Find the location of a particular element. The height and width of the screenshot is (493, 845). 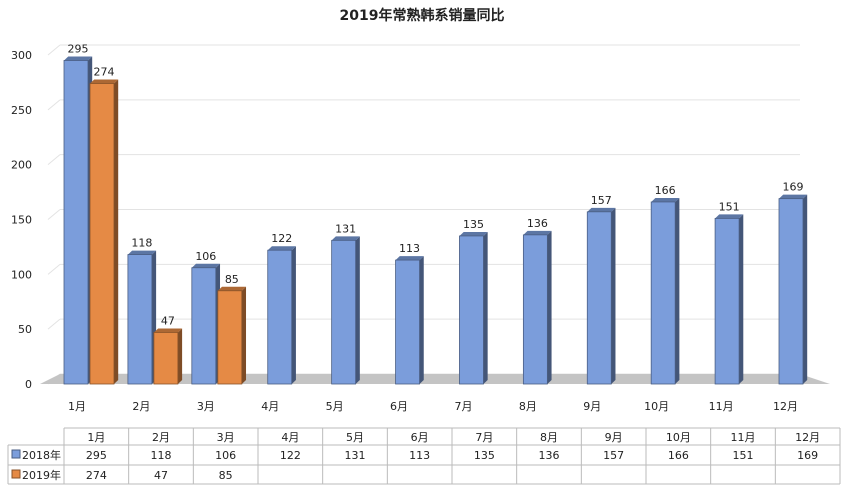

data-label-2018: 169 is located at coordinates (793, 187).